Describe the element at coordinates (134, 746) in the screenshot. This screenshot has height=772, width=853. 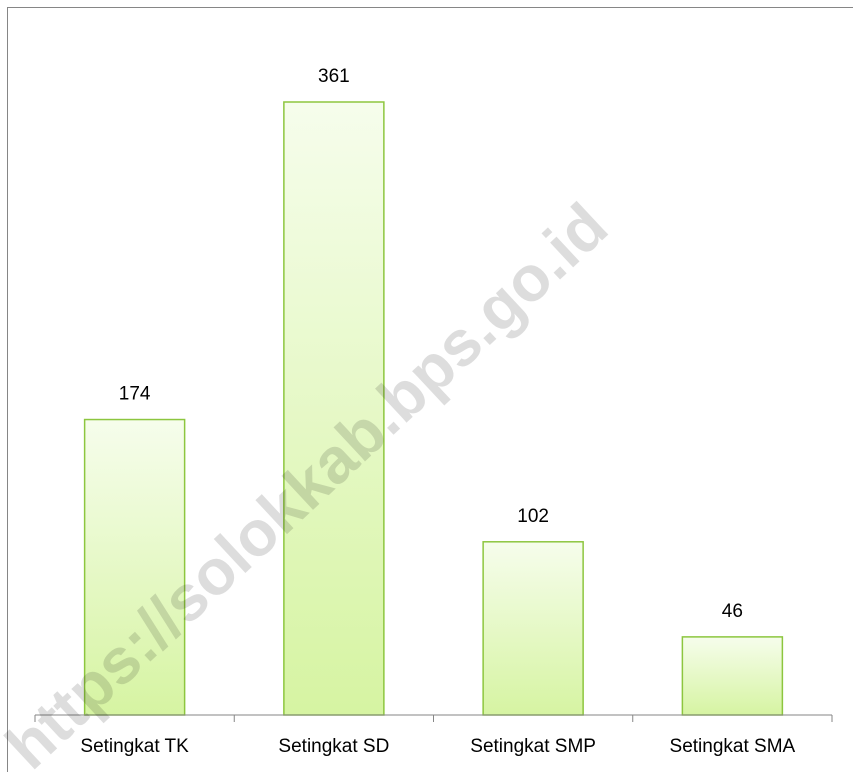
I see `x-tick-label: Setingkat TK` at that location.